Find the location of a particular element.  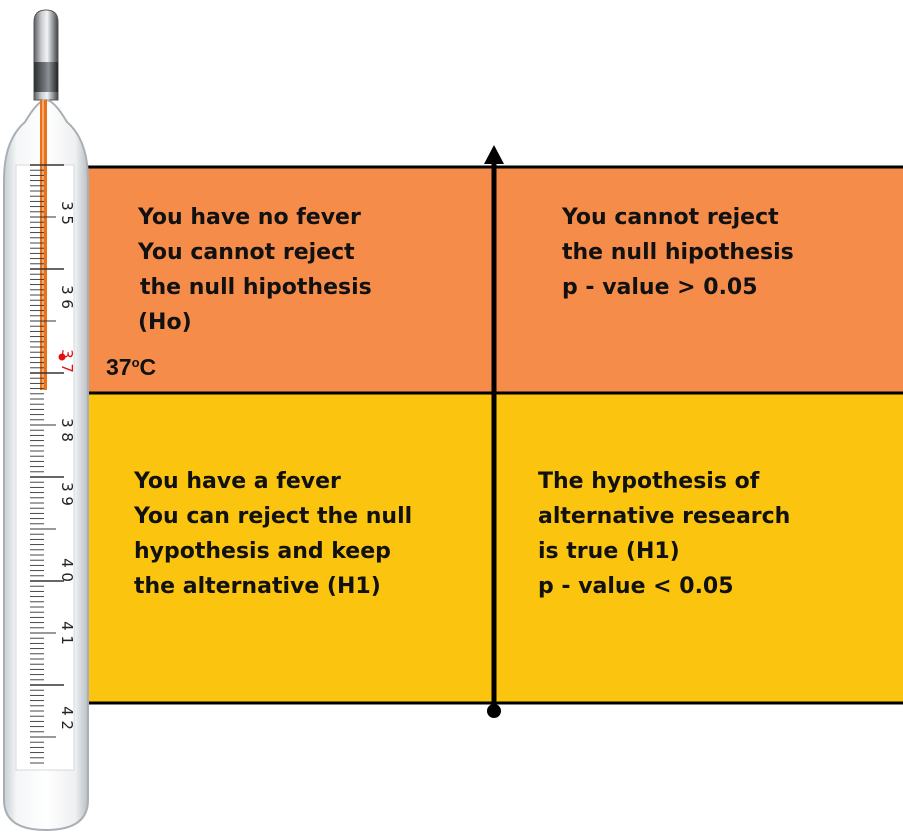

normal-temperature-label: 37oC is located at coordinates (131, 367).